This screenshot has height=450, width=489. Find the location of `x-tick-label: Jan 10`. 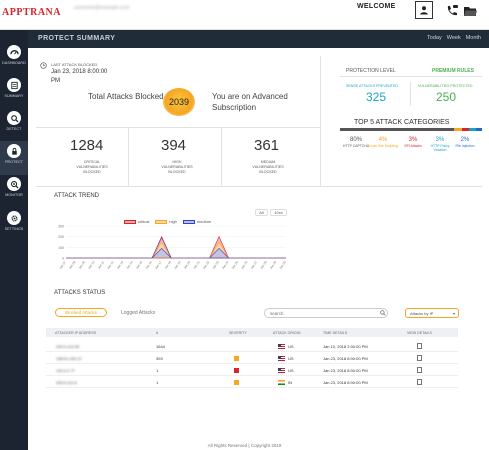

x-tick-label: Jan 10 is located at coordinates (91, 265).